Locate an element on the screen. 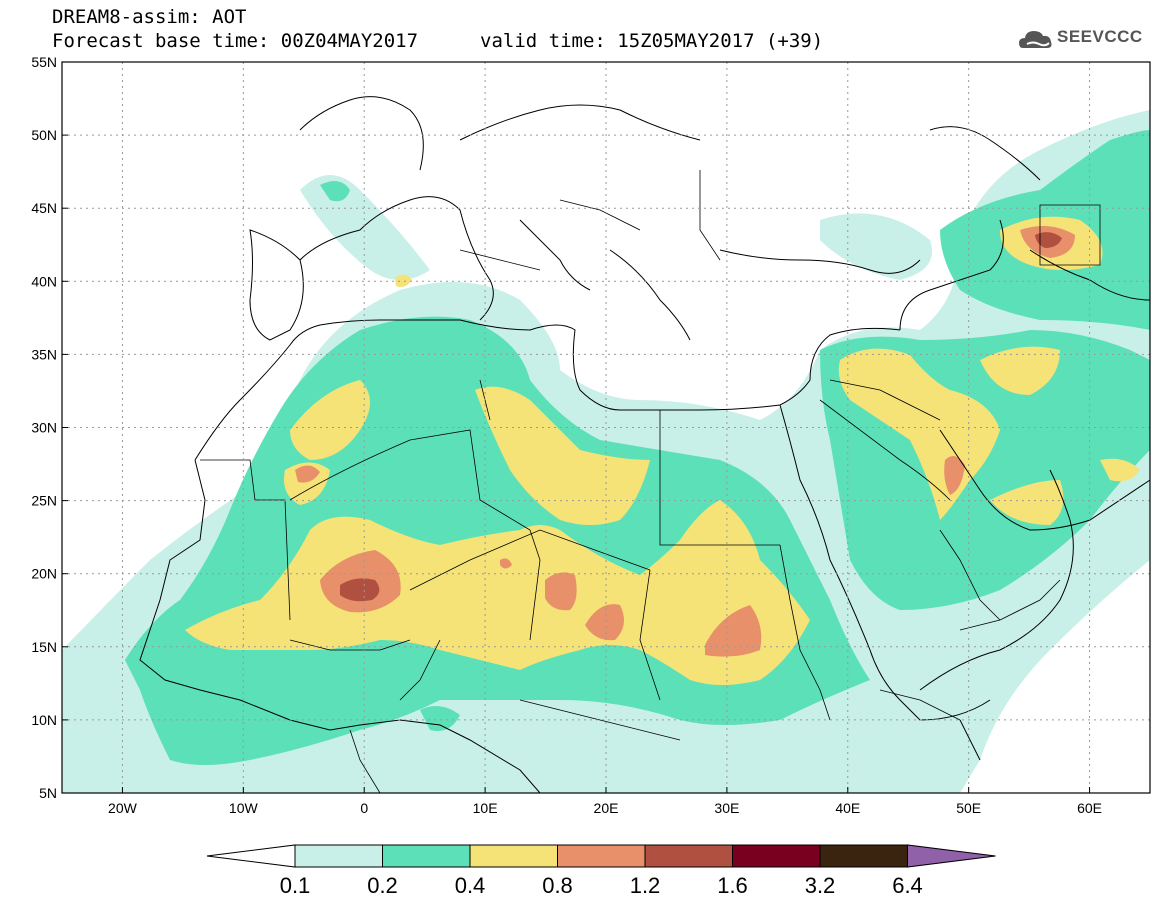  colorbar-level-label: 1.2 is located at coordinates (645, 885).